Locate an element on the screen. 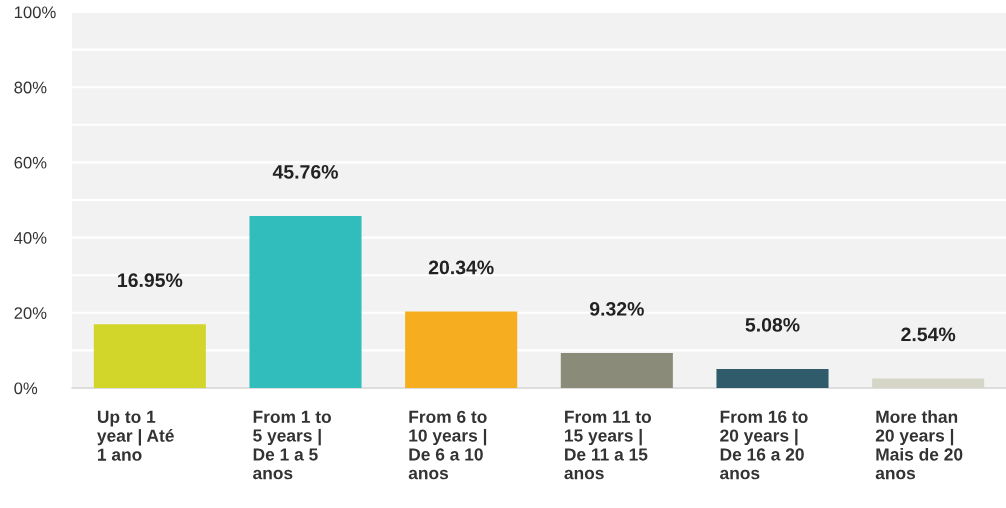  y-tick-label: 60% is located at coordinates (30, 162).